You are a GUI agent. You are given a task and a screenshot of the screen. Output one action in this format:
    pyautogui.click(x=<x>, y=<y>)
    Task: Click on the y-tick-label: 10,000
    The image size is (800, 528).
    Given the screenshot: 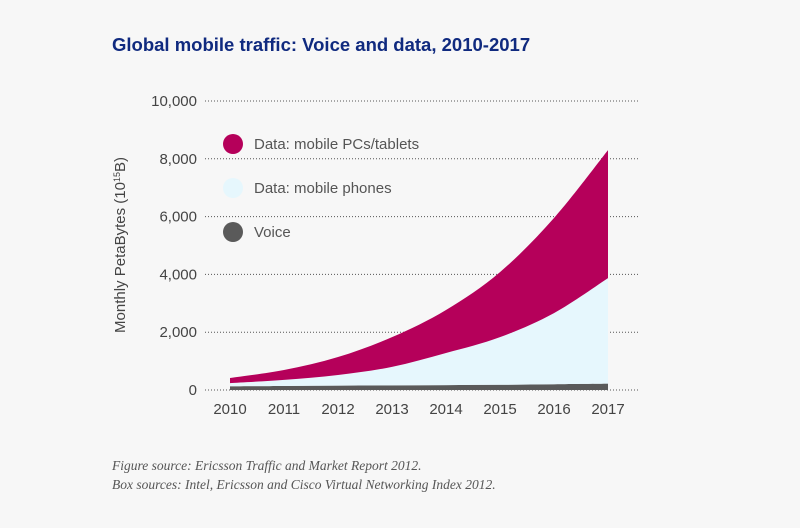 What is the action you would take?
    pyautogui.click(x=174, y=101)
    